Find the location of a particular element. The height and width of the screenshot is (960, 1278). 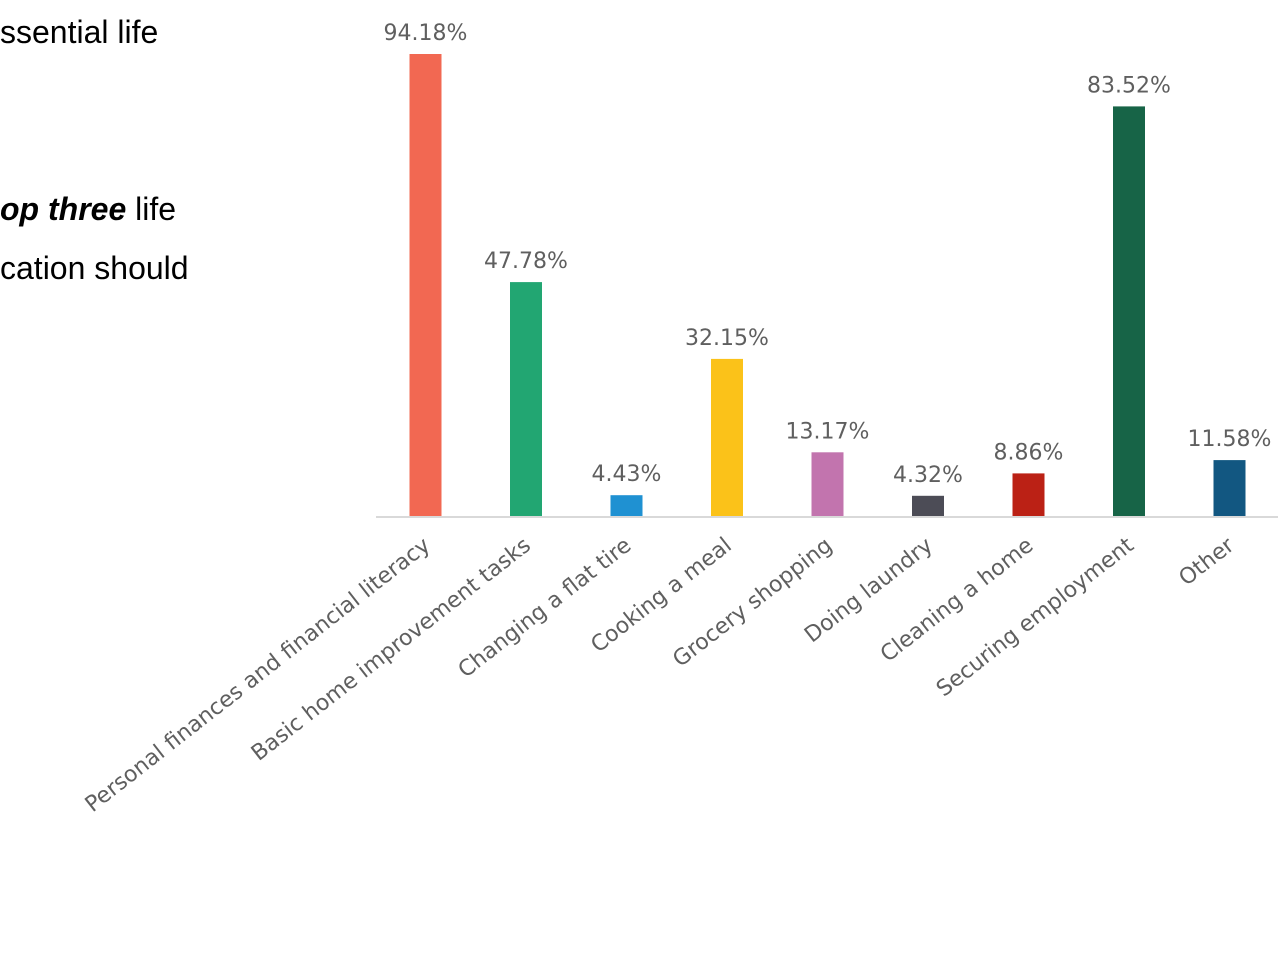

data-label-3: 4.43% is located at coordinates (627, 474).